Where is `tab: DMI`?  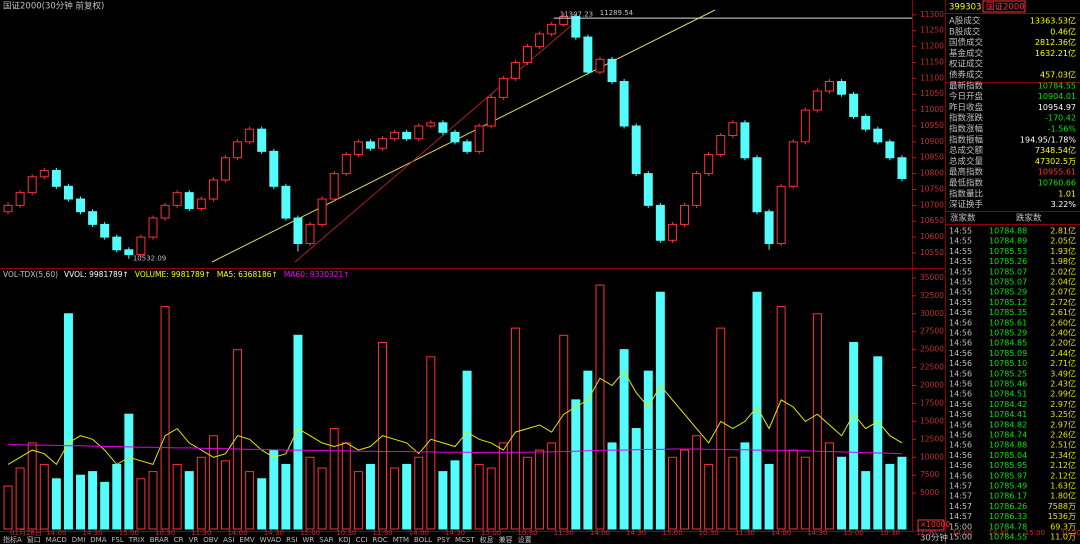
tab: DMI is located at coordinates (79, 540).